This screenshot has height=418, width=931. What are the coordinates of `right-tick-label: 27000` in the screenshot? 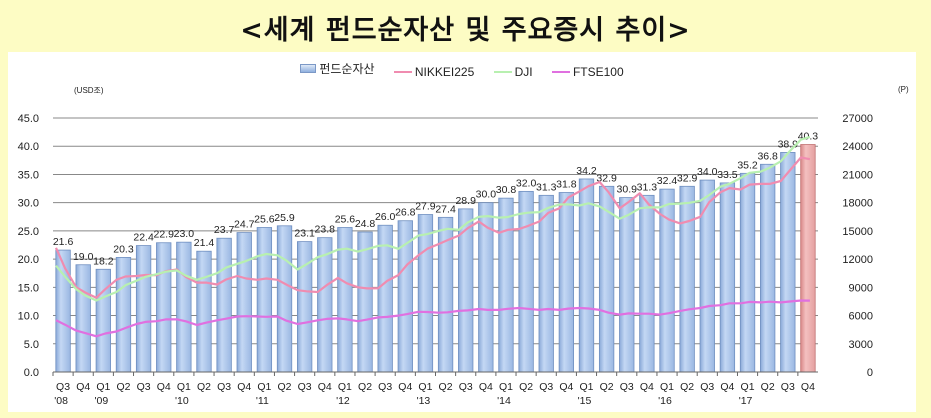 It's located at (857, 119).